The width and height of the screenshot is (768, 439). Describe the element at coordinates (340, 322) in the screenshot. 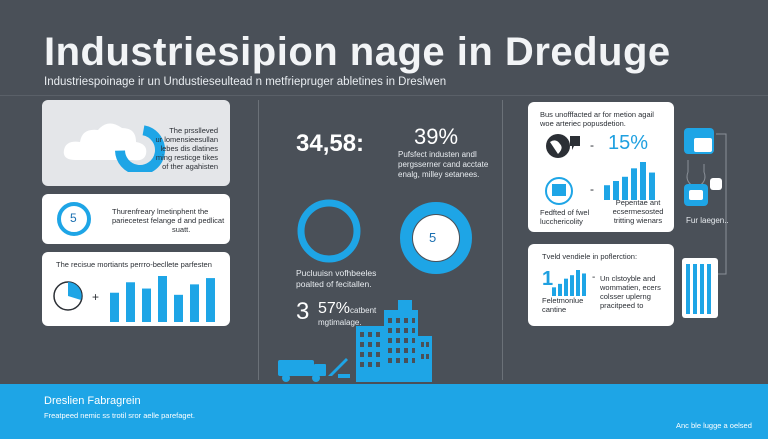

I see `stat3-line: mgtimalage.` at that location.